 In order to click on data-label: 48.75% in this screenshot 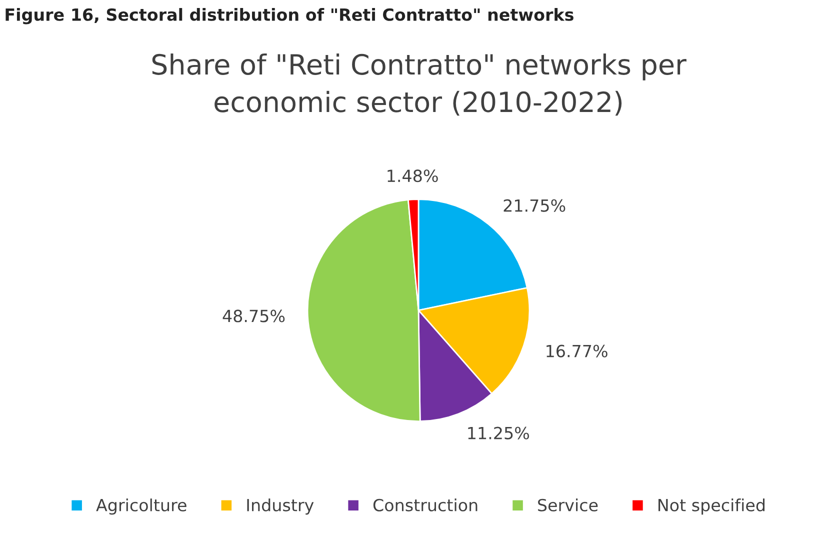, I will do `click(253, 316)`.